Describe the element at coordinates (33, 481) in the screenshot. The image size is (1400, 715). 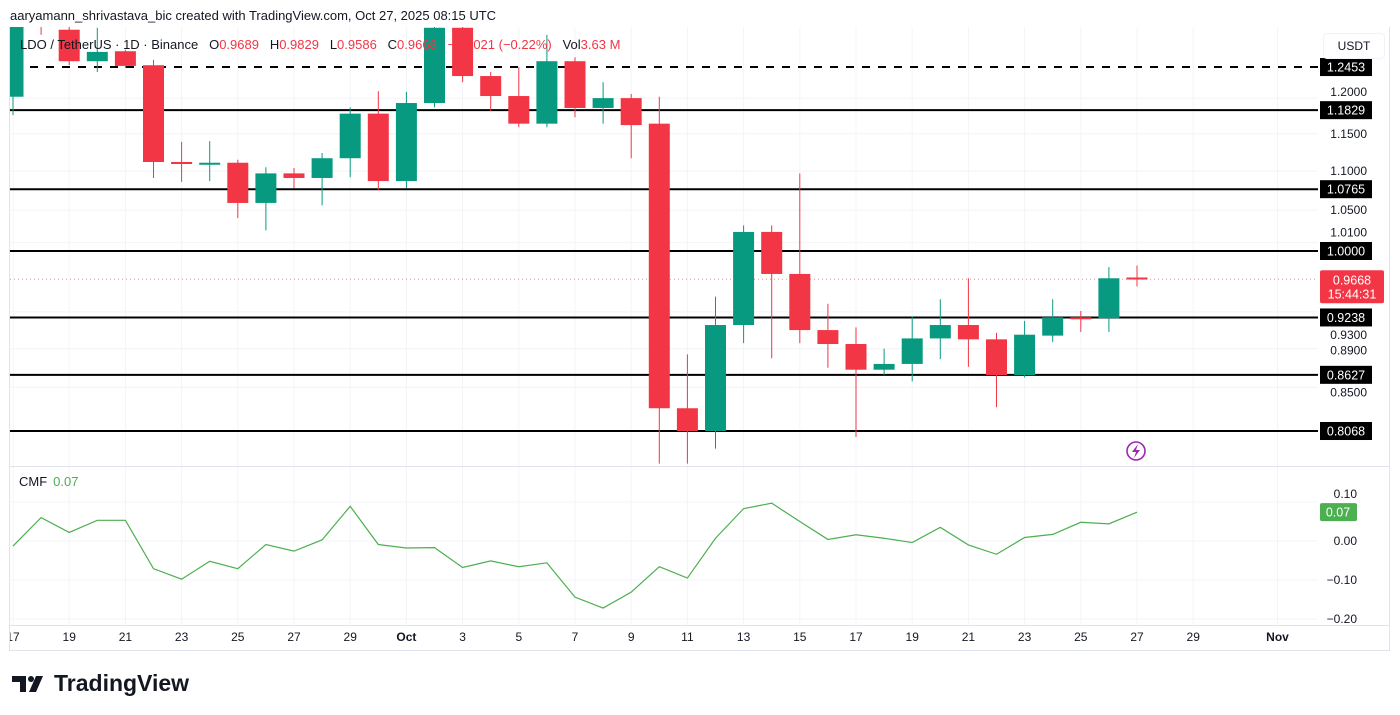
I see `cmf-label: CMF` at that location.